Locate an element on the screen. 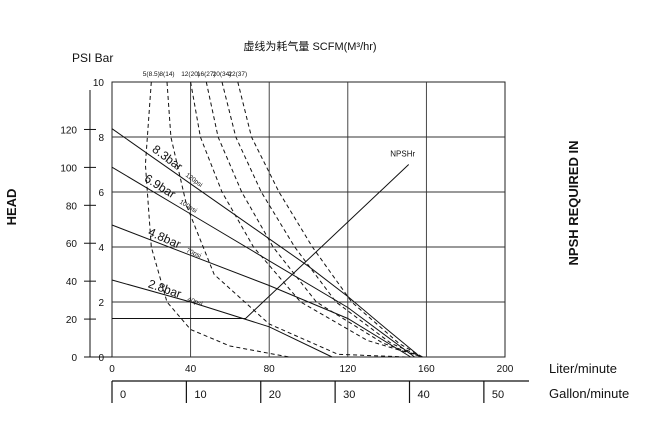  x-axis-title-liters: Liter/minute is located at coordinates (583, 368).